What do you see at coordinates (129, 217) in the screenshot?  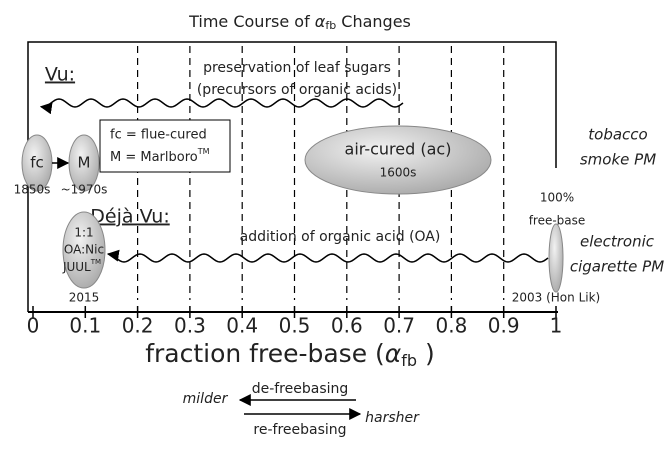 I see `deja-heading: Déjà Vu:` at bounding box center [129, 217].